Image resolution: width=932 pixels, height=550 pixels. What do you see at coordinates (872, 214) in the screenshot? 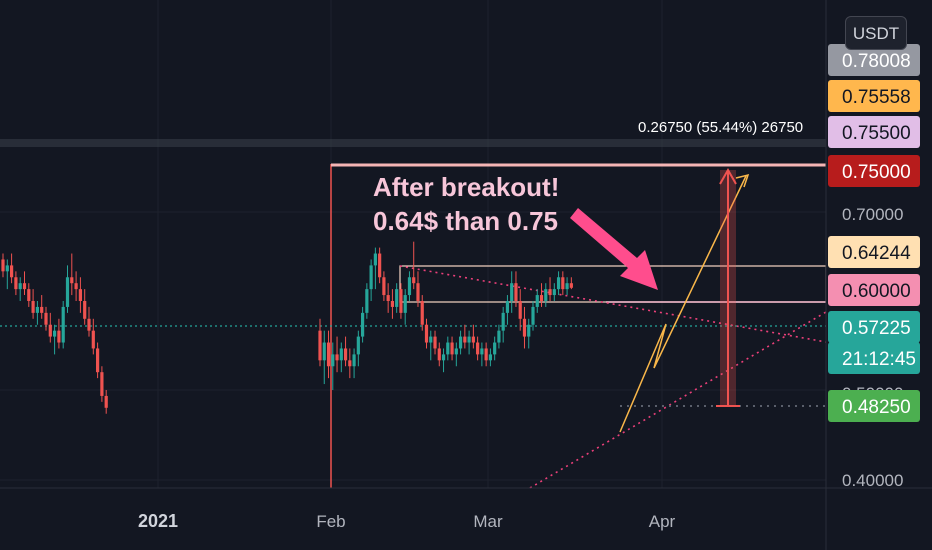
I see `axis-tick-0.70000: 0.70000` at bounding box center [872, 214].